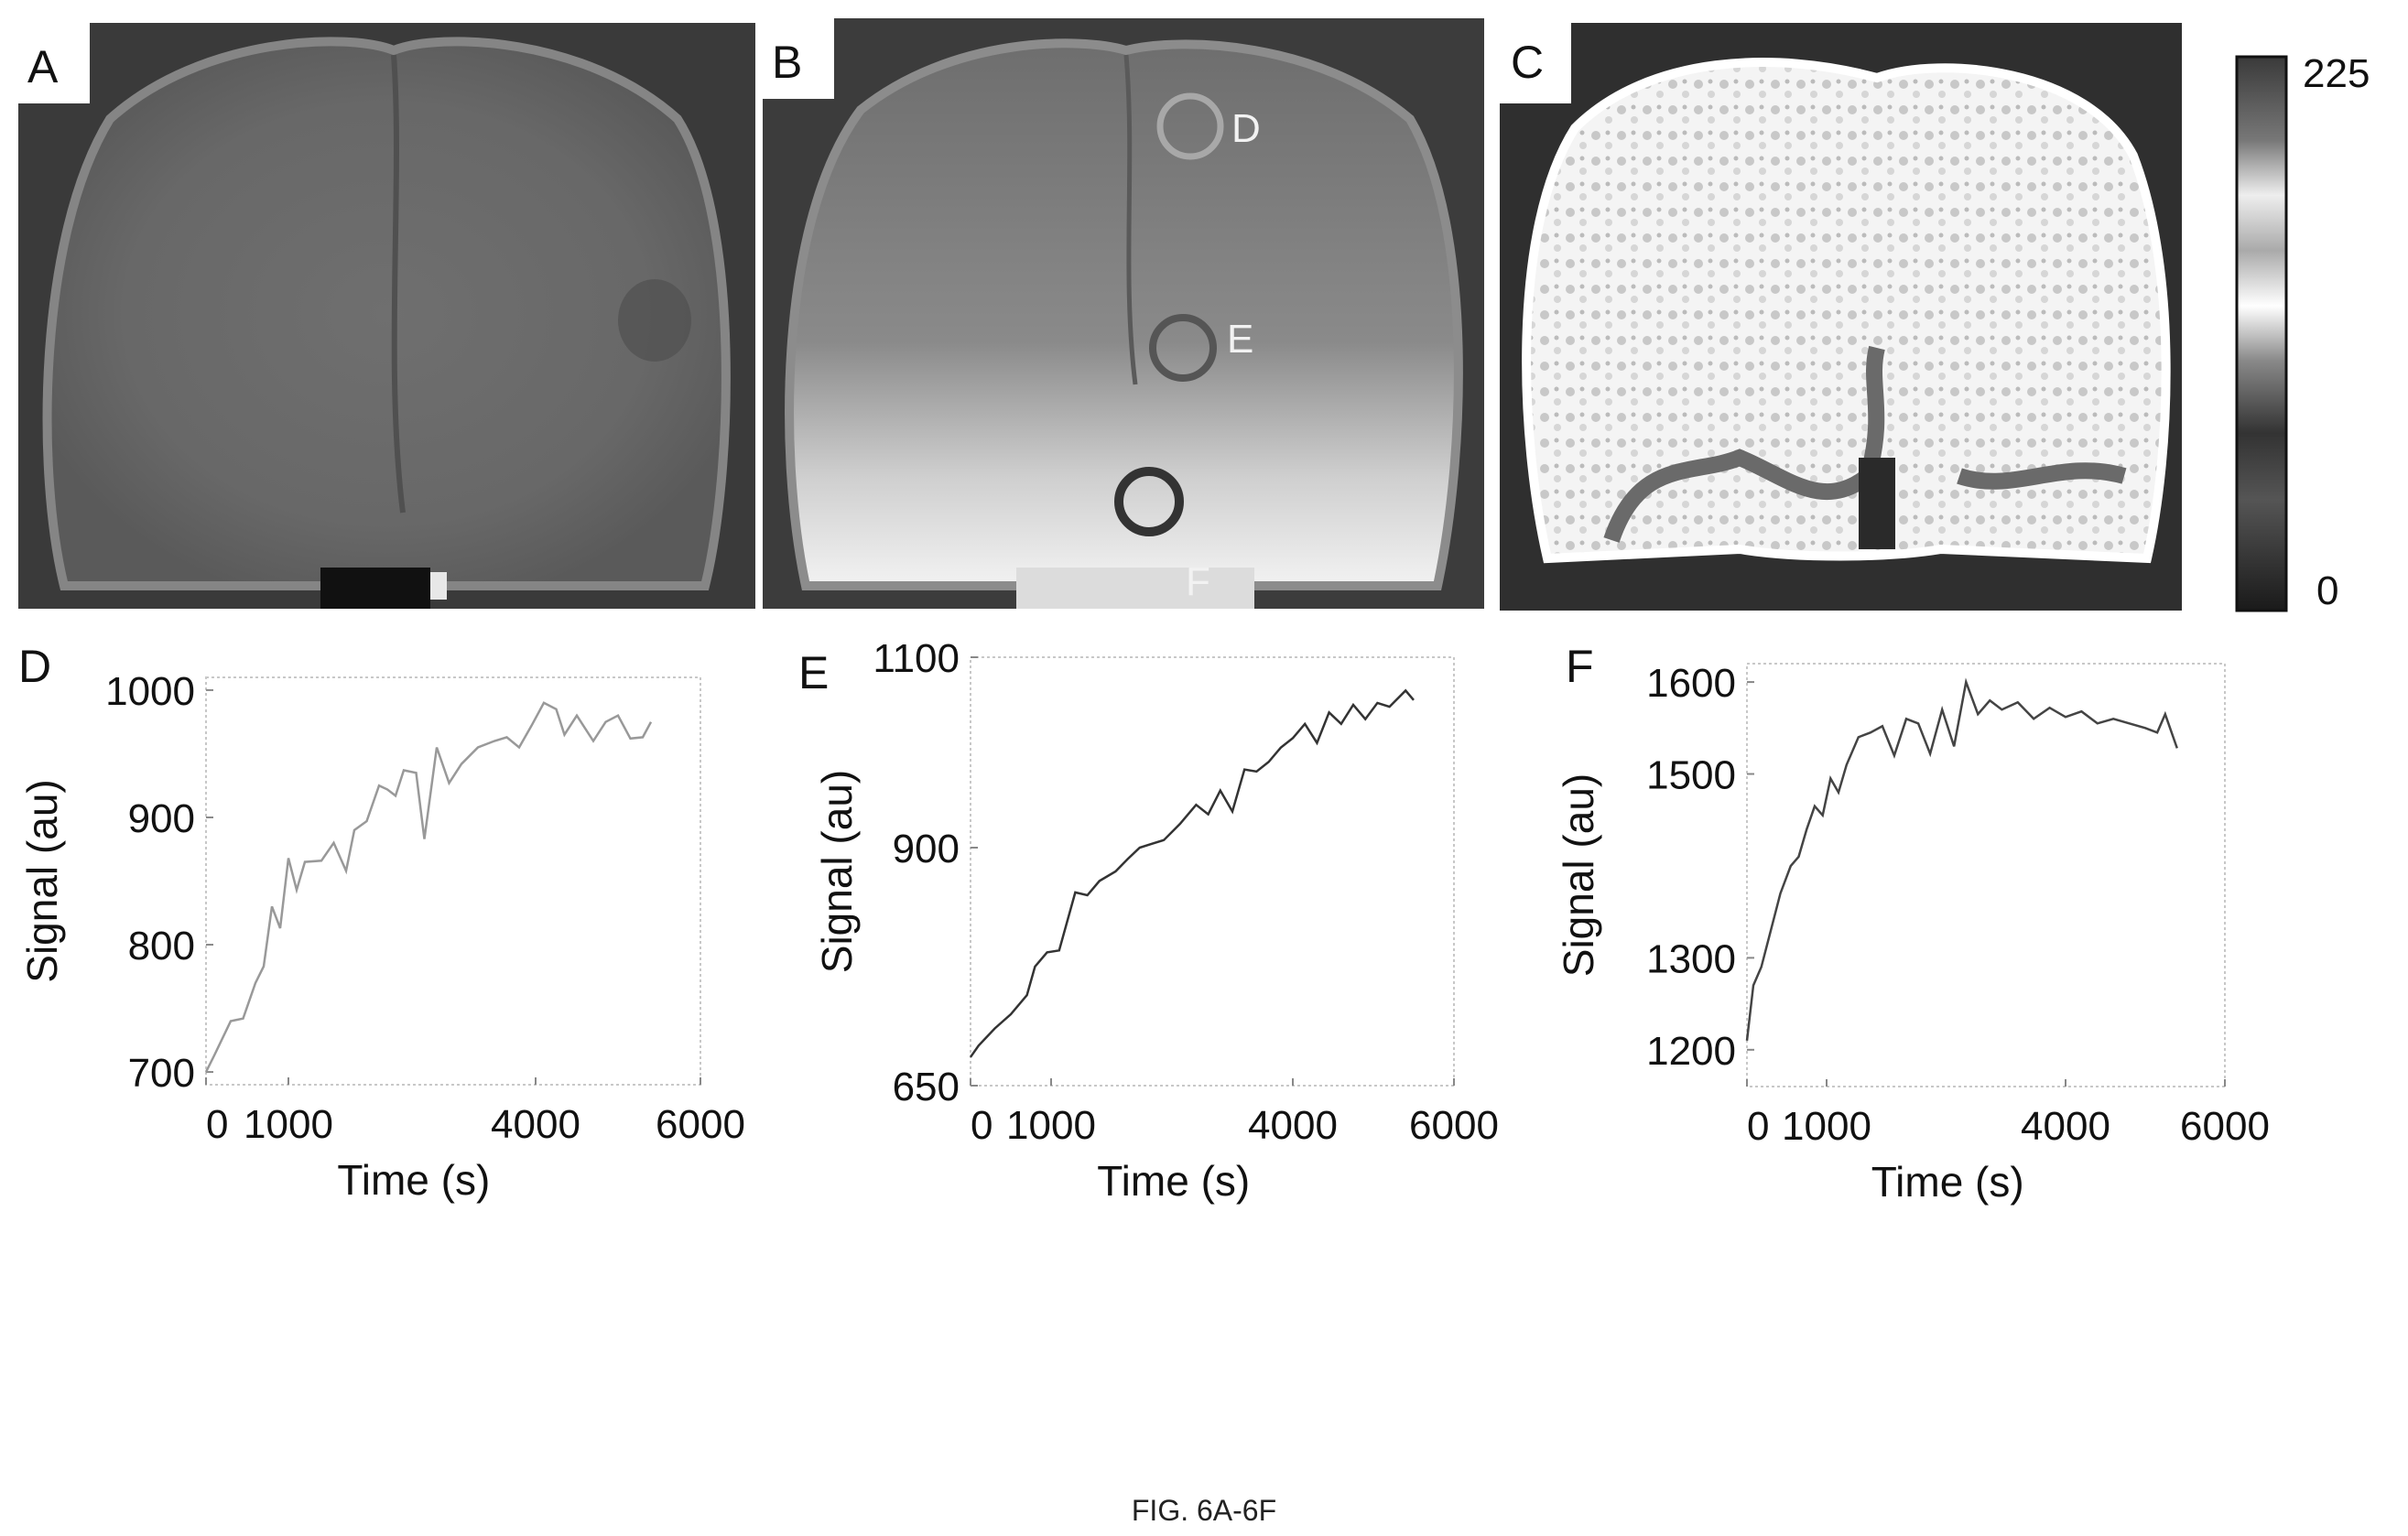 Image resolution: width=2408 pixels, height=1536 pixels. I want to click on colorbar: 225 0, so click(2302, 332).